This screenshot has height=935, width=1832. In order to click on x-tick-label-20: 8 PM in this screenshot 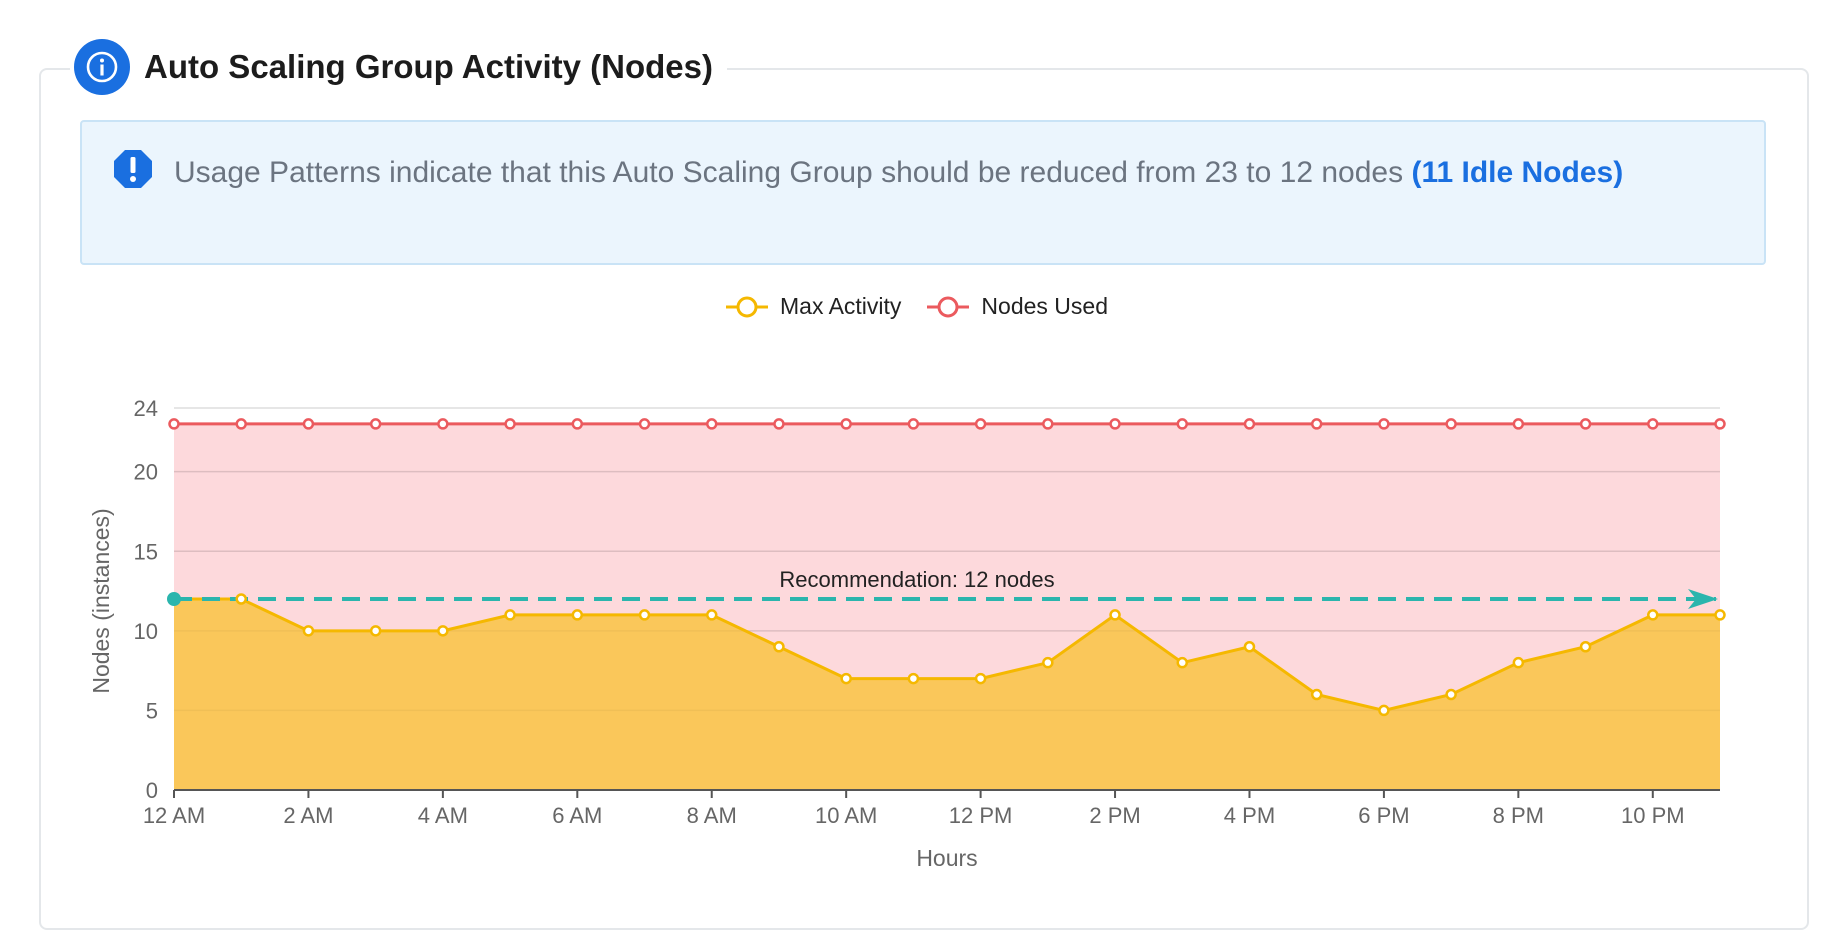, I will do `click(1518, 815)`.